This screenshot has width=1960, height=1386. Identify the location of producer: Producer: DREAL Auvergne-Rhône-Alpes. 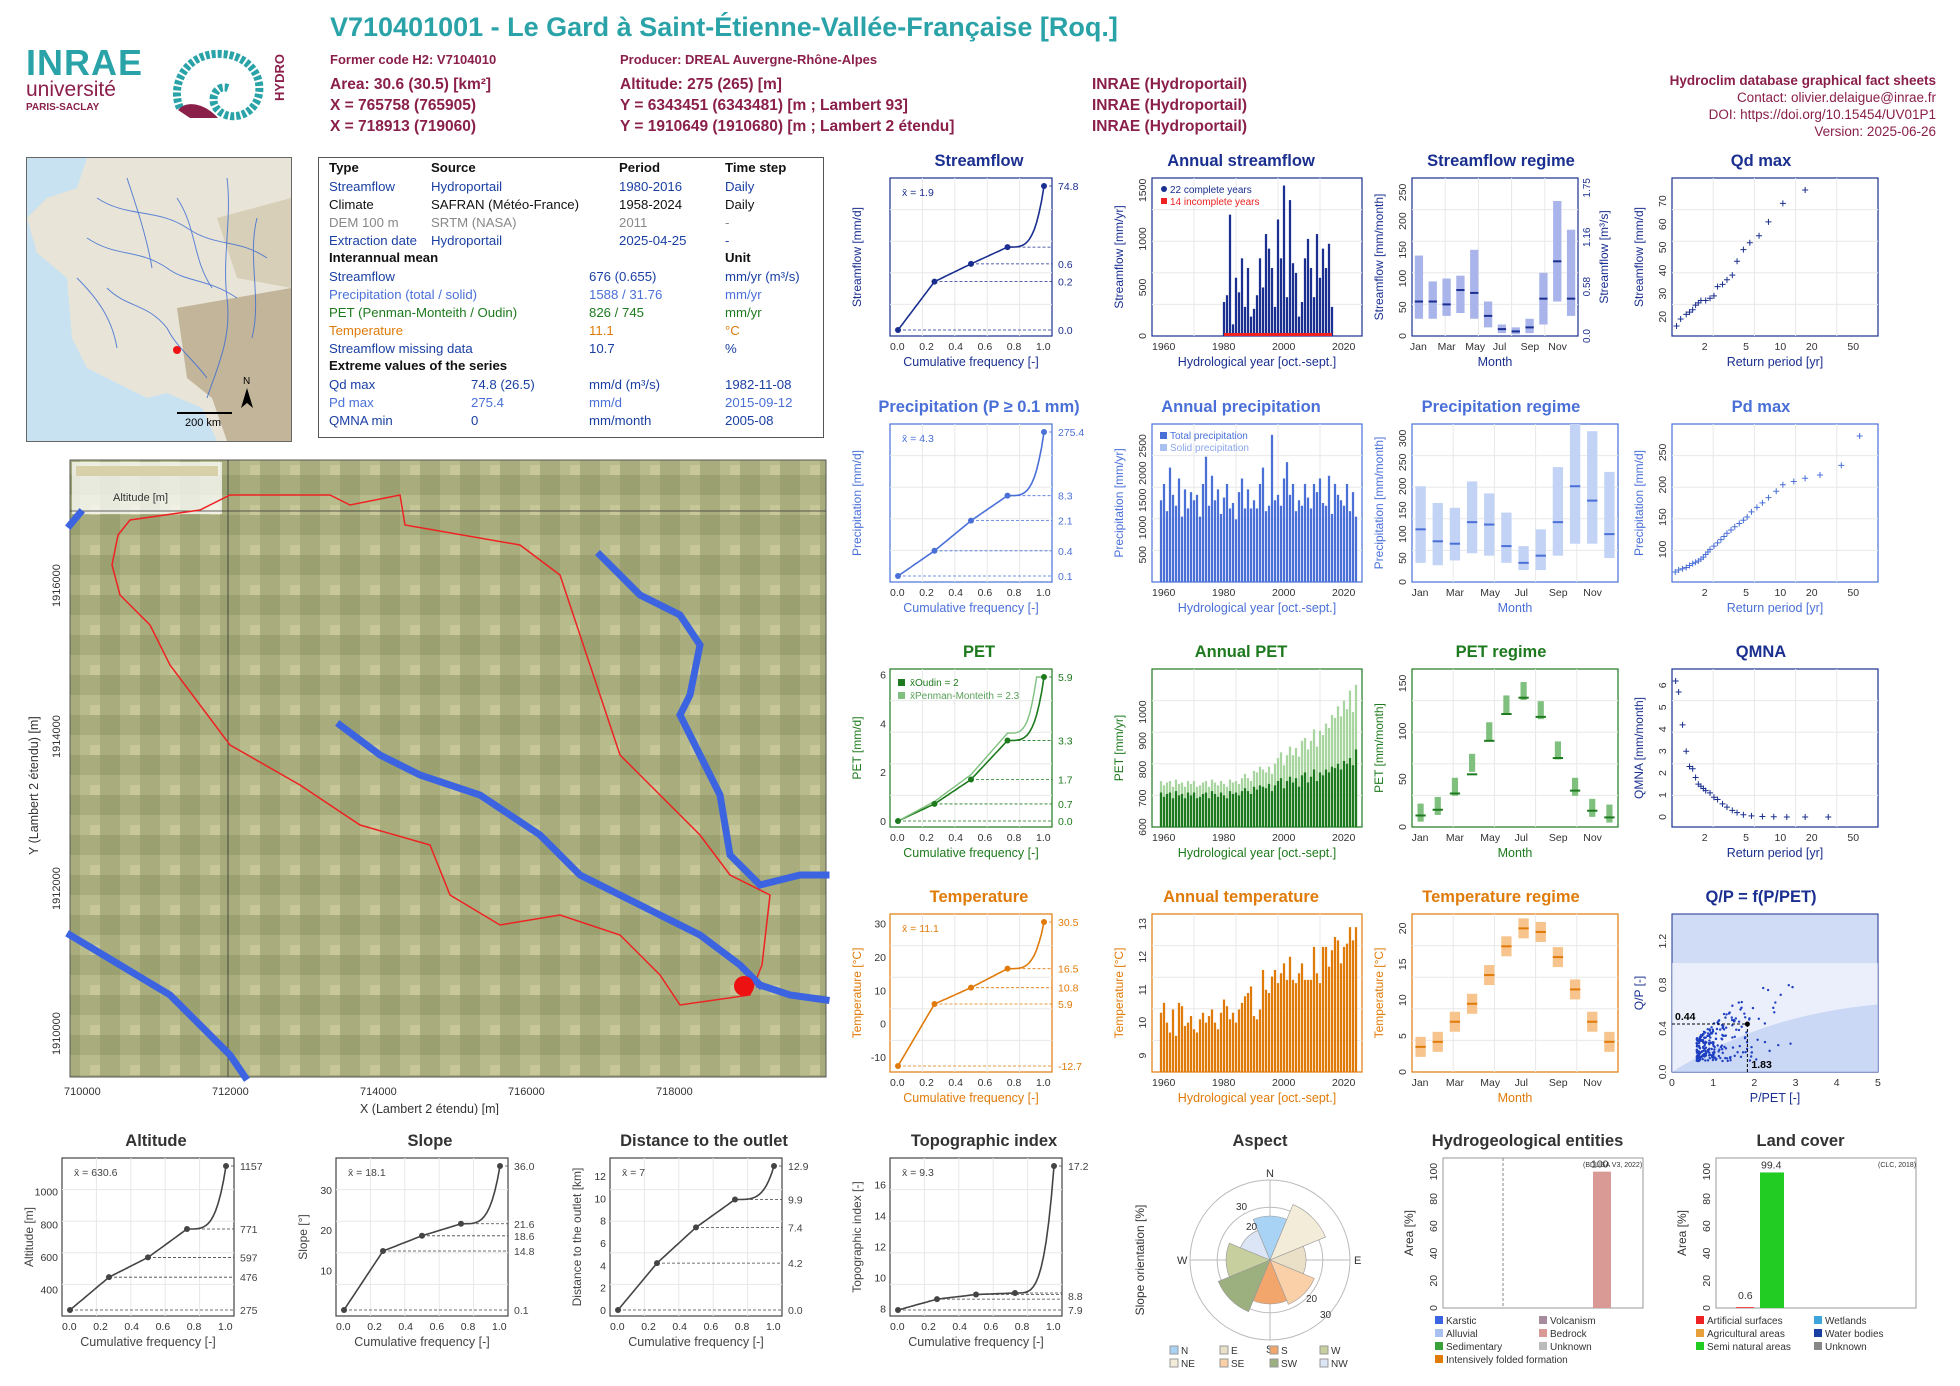
(749, 59).